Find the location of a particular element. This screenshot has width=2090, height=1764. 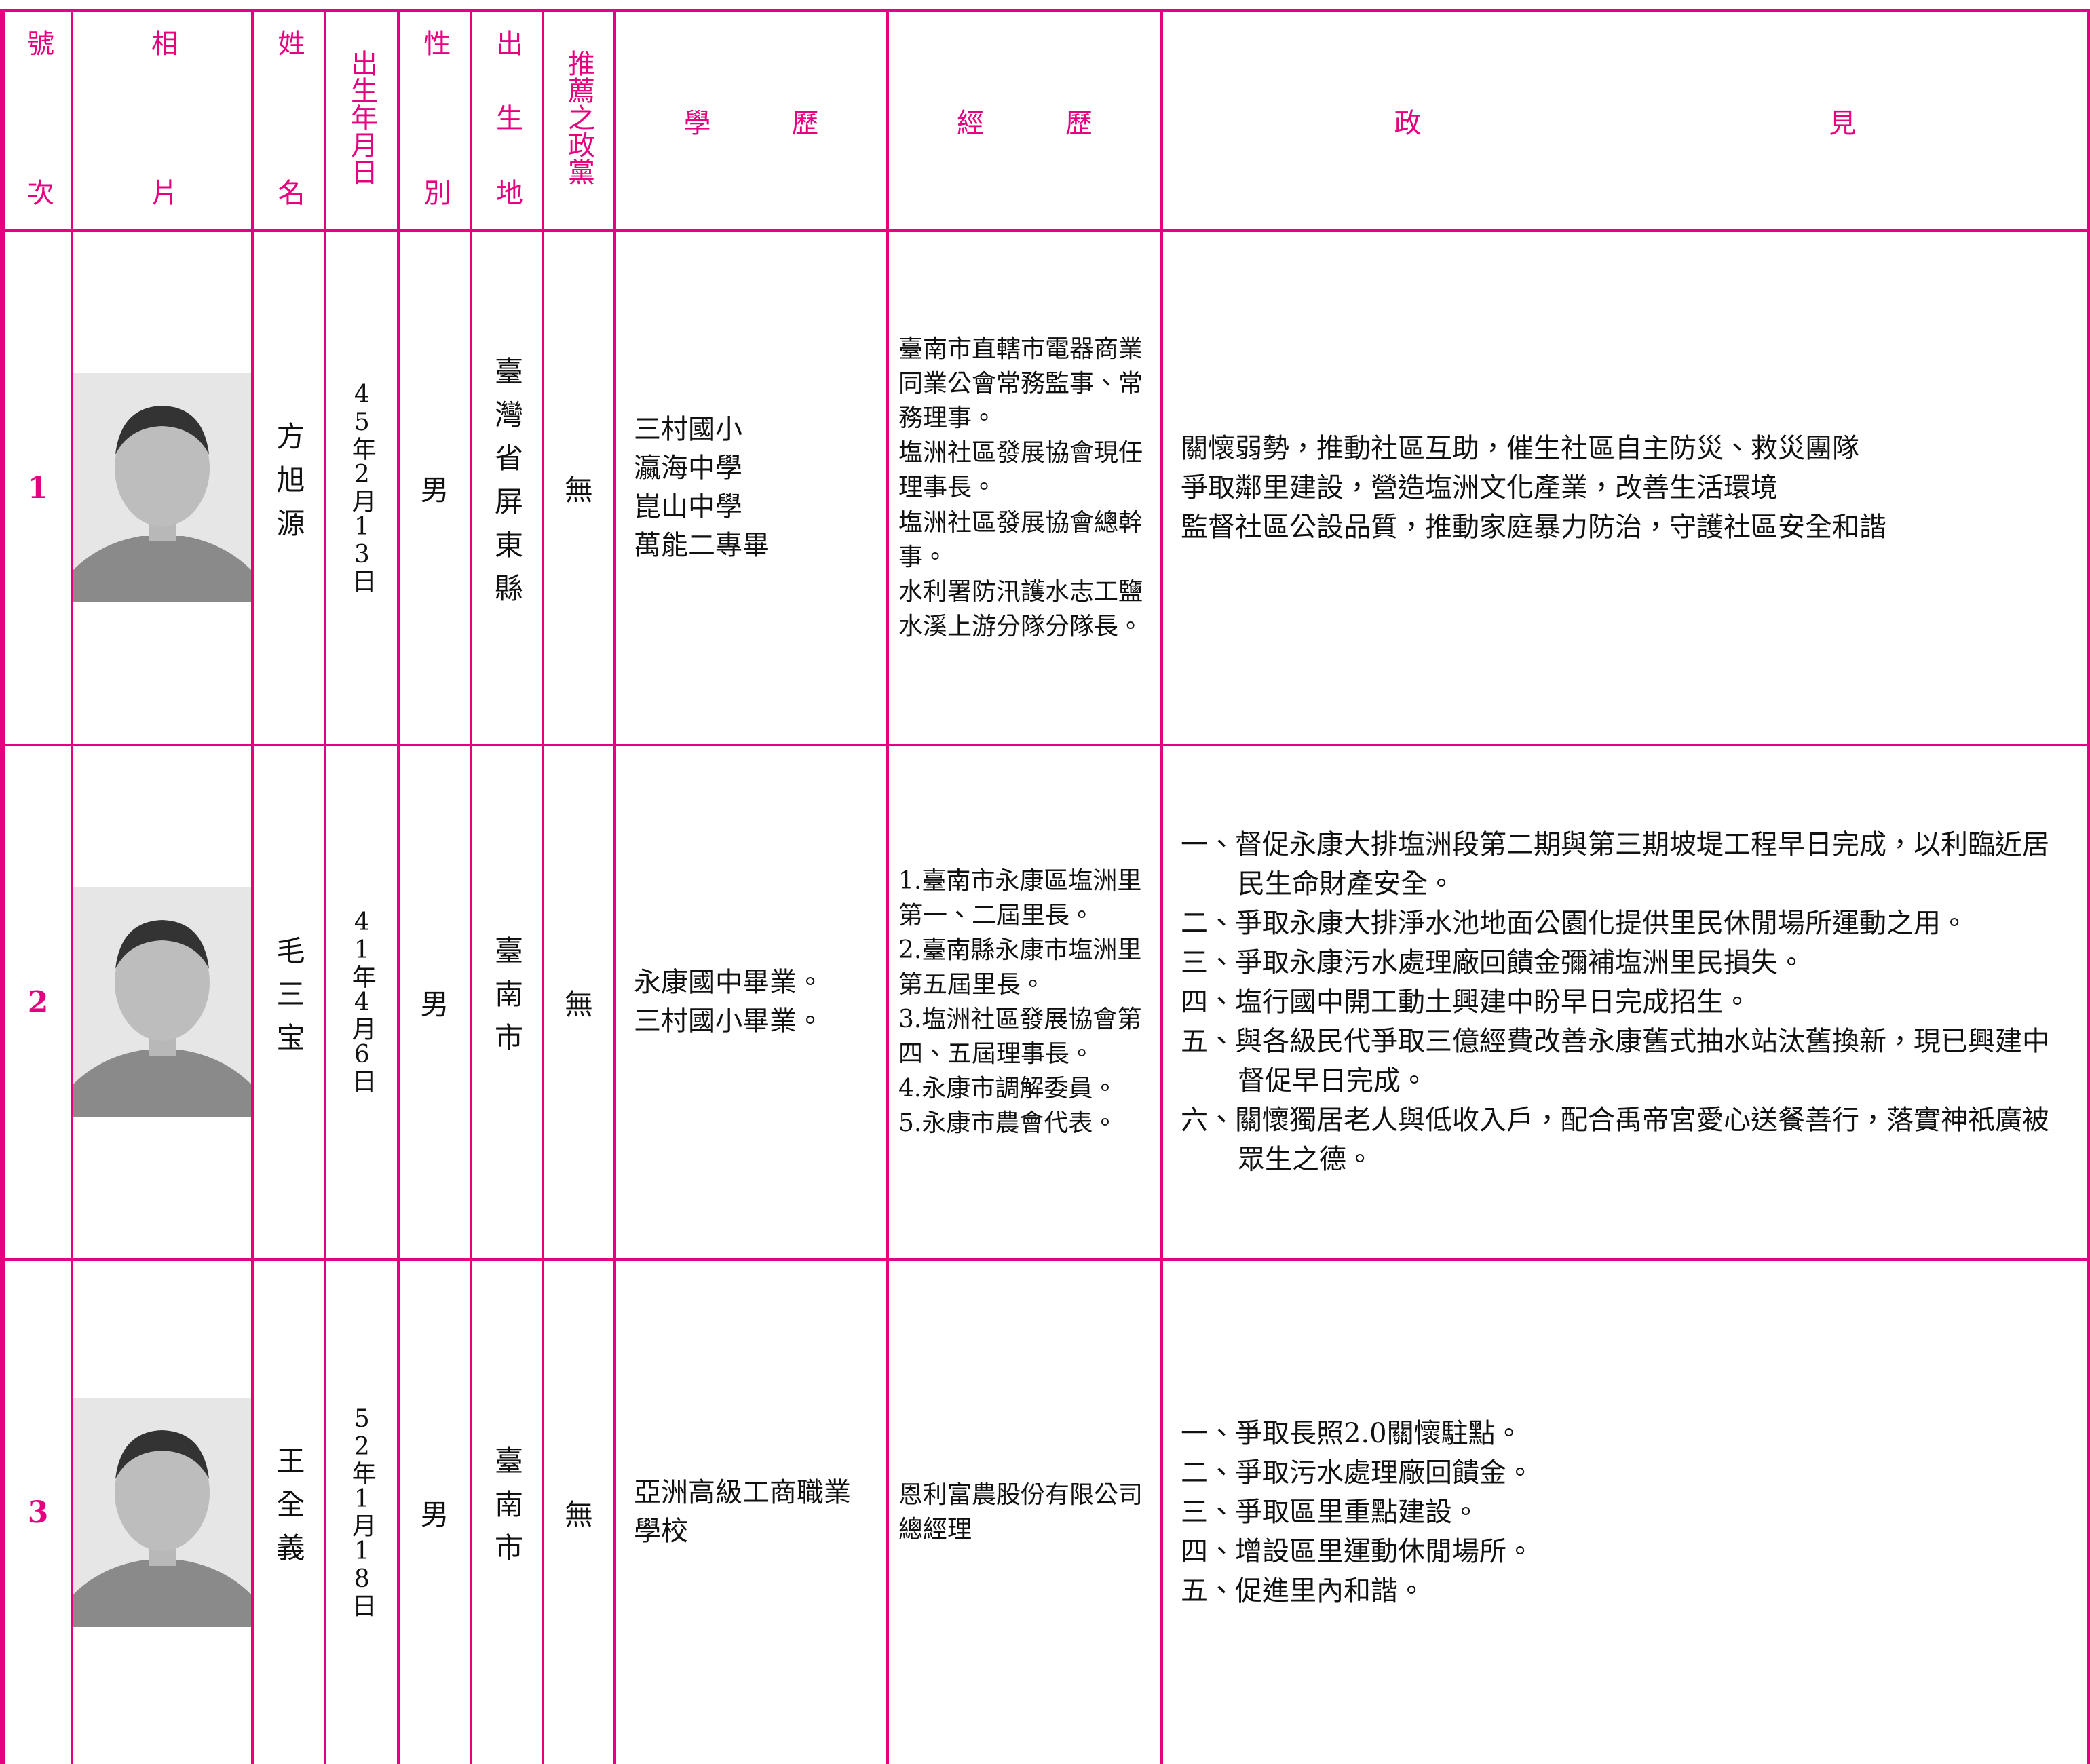

cell: 2 is located at coordinates (36, 1002).